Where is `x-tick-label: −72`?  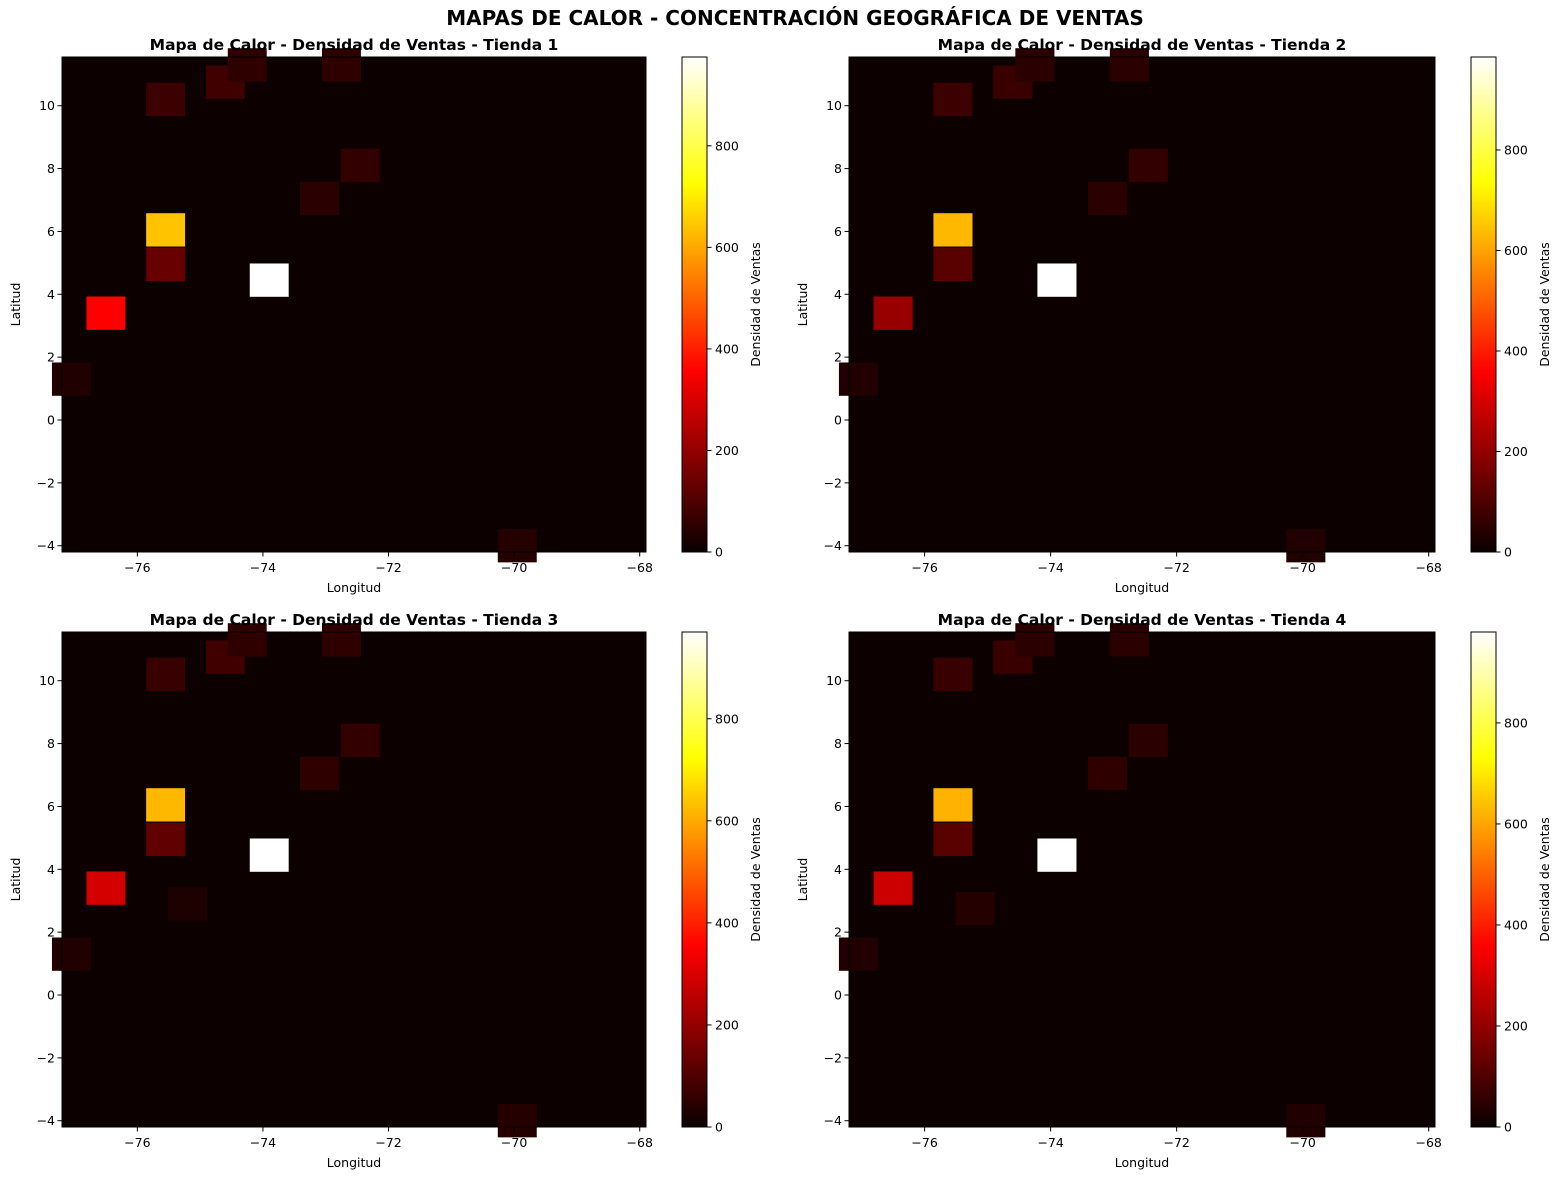 x-tick-label: −72 is located at coordinates (1176, 567).